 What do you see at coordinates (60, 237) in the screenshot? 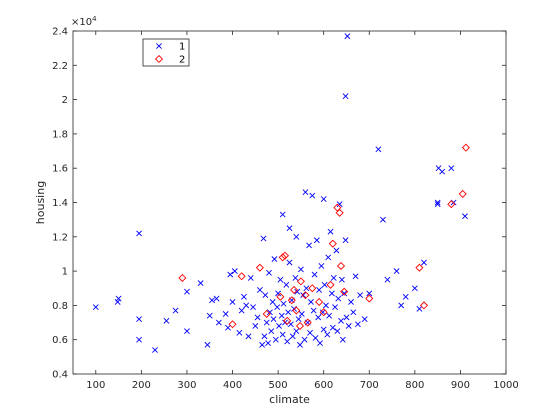
I see `y-tick-label: 1.2` at bounding box center [60, 237].